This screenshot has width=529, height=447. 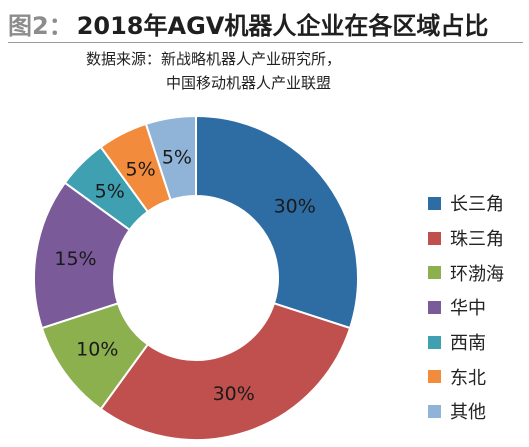 I want to click on legend-item-2: 珠三角, so click(x=466, y=238).